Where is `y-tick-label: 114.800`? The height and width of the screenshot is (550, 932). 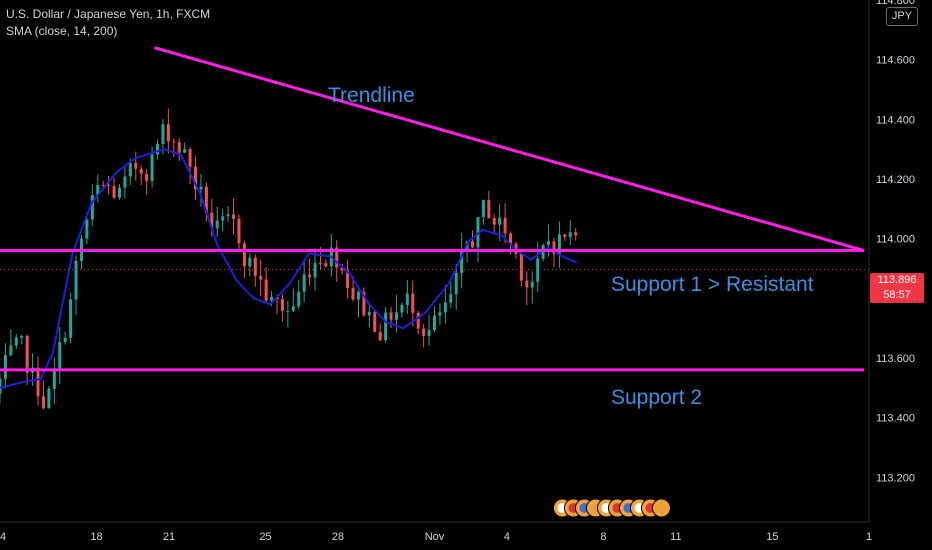 y-tick-label: 114.800 is located at coordinates (895, 3).